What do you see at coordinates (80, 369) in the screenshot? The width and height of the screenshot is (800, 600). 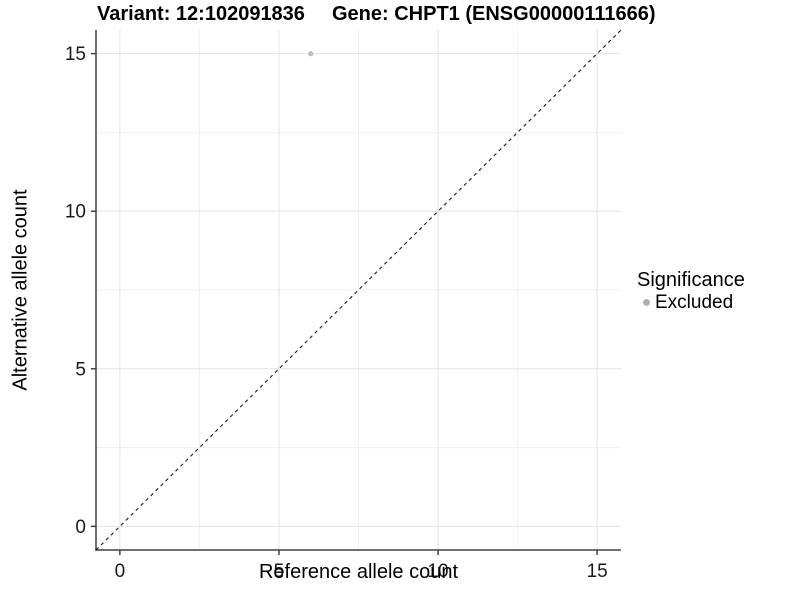 I see `y-tick-label: 5` at bounding box center [80, 369].